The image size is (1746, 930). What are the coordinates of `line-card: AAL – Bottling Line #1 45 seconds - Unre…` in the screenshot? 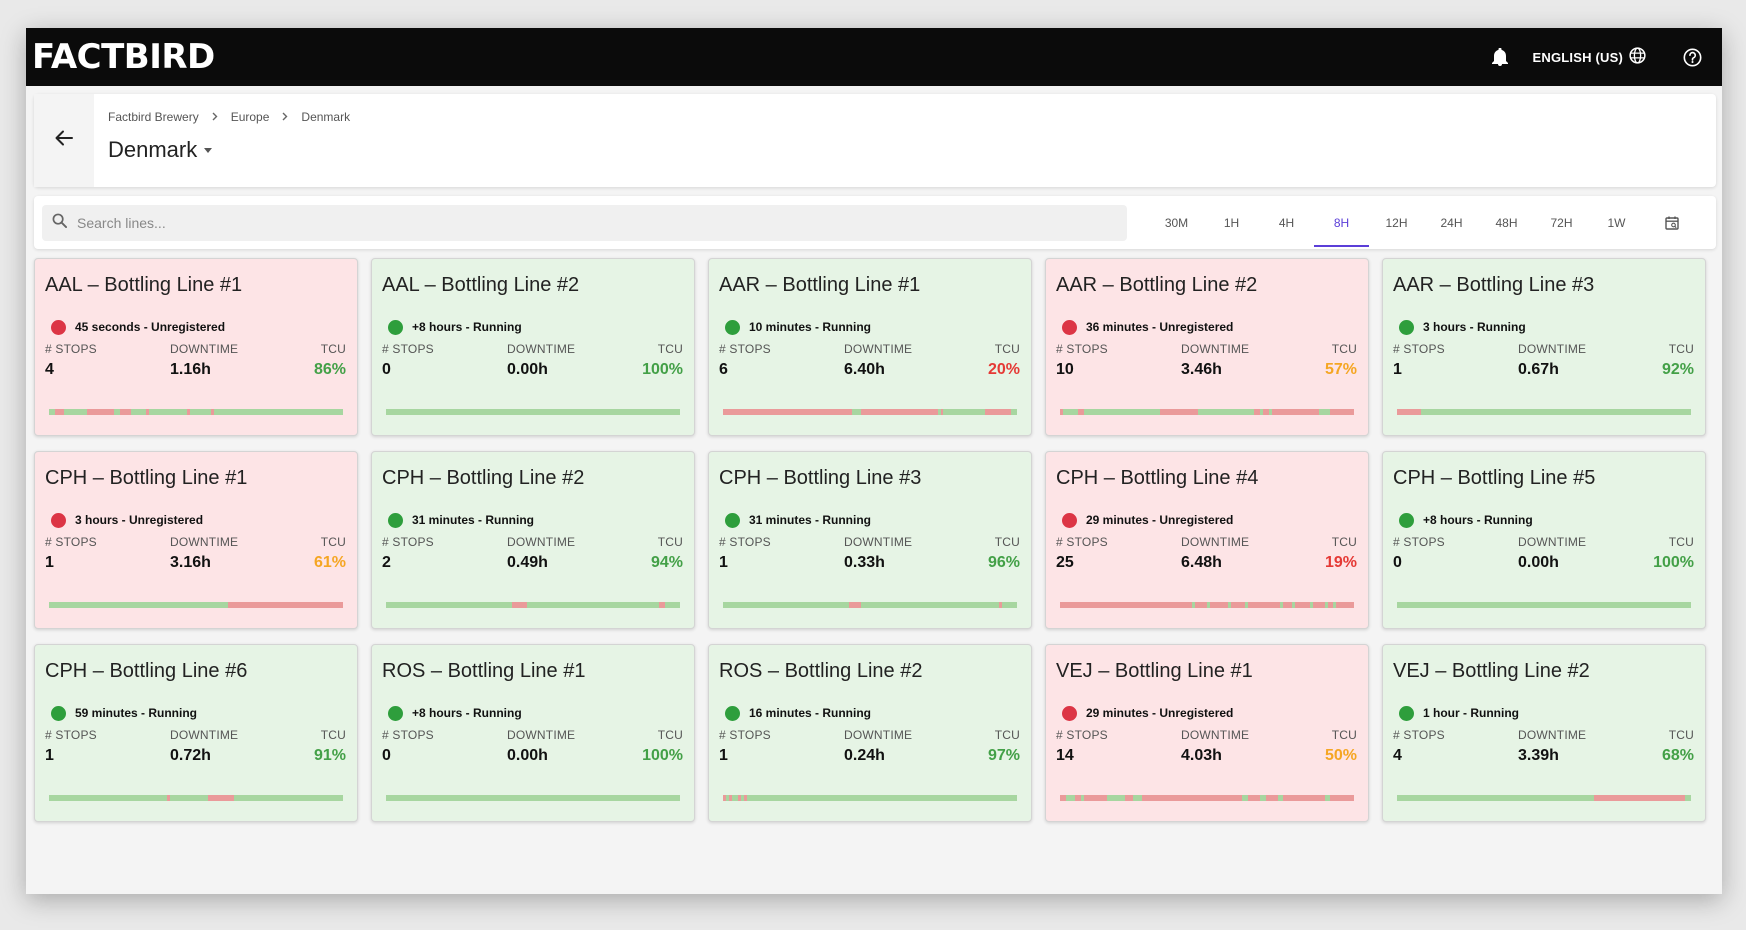 It's located at (196, 347).